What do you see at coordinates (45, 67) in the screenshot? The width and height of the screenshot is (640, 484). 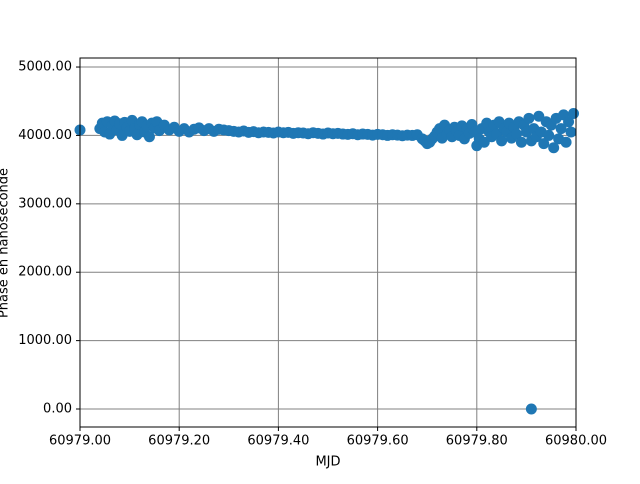 I see `y-tick-label: 5000.00` at bounding box center [45, 67].